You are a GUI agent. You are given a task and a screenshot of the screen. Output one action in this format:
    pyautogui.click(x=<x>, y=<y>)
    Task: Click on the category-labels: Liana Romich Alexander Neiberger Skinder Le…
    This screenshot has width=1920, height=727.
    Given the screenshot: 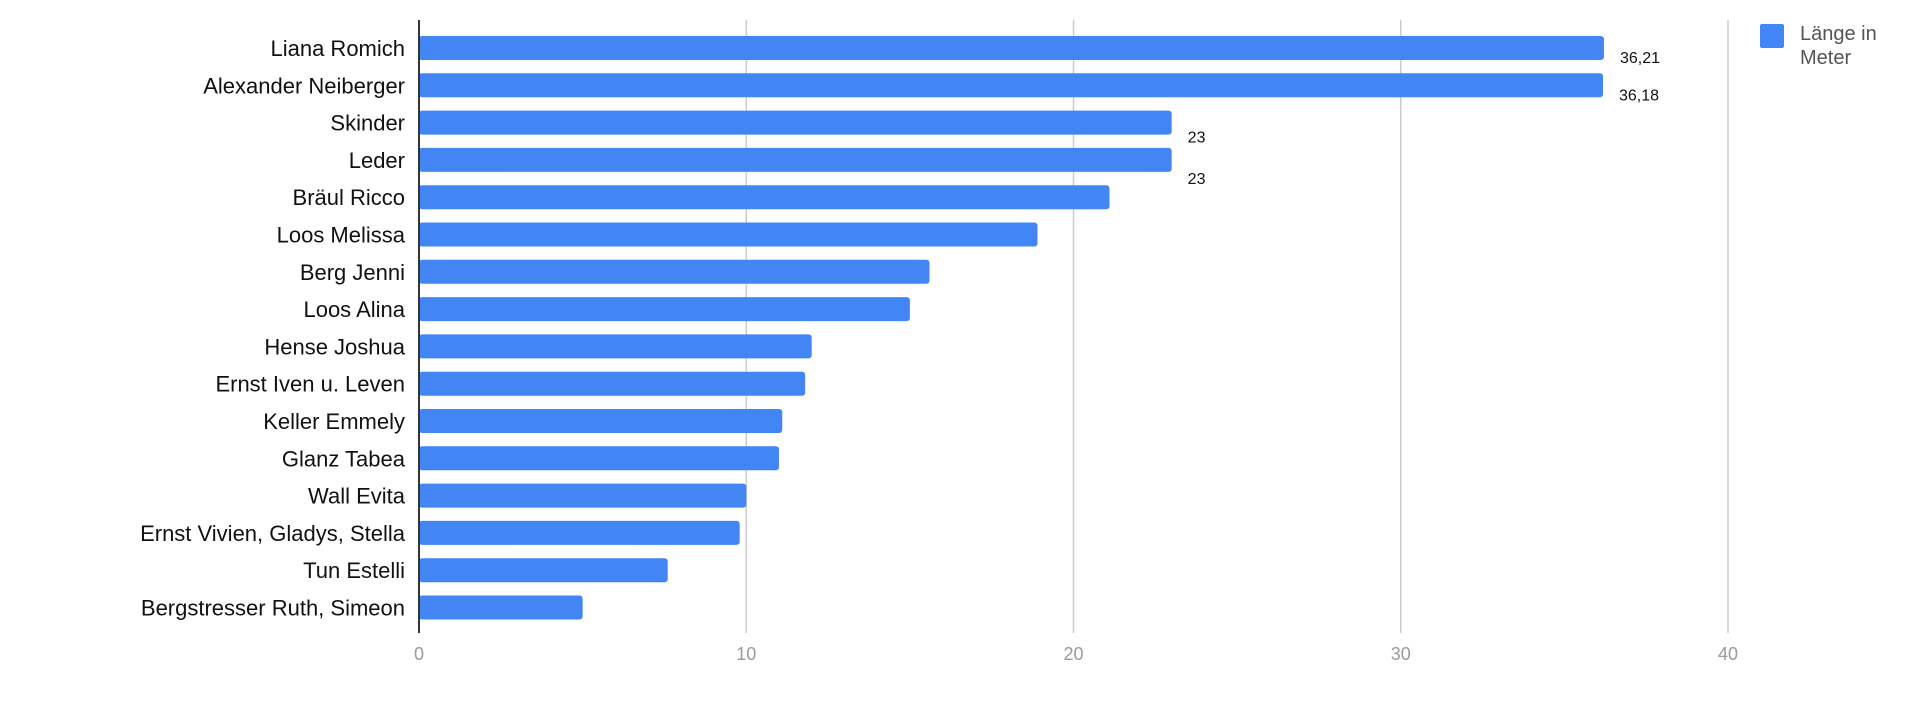 What is the action you would take?
    pyautogui.click(x=273, y=328)
    